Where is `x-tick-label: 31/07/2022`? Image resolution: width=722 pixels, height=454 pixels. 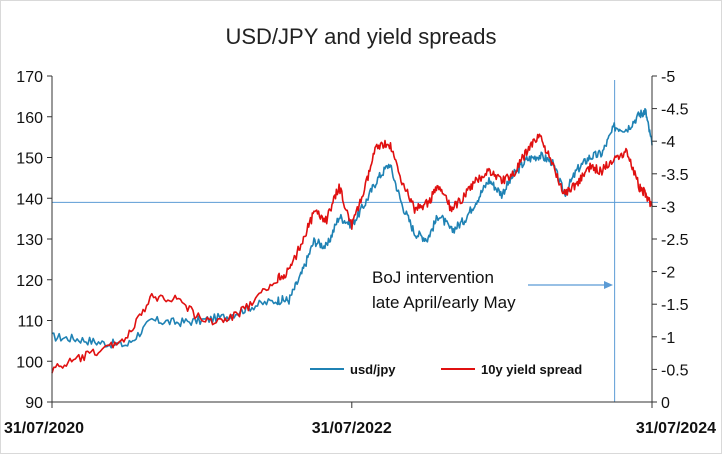
x-tick-label: 31/07/2022 is located at coordinates (352, 428).